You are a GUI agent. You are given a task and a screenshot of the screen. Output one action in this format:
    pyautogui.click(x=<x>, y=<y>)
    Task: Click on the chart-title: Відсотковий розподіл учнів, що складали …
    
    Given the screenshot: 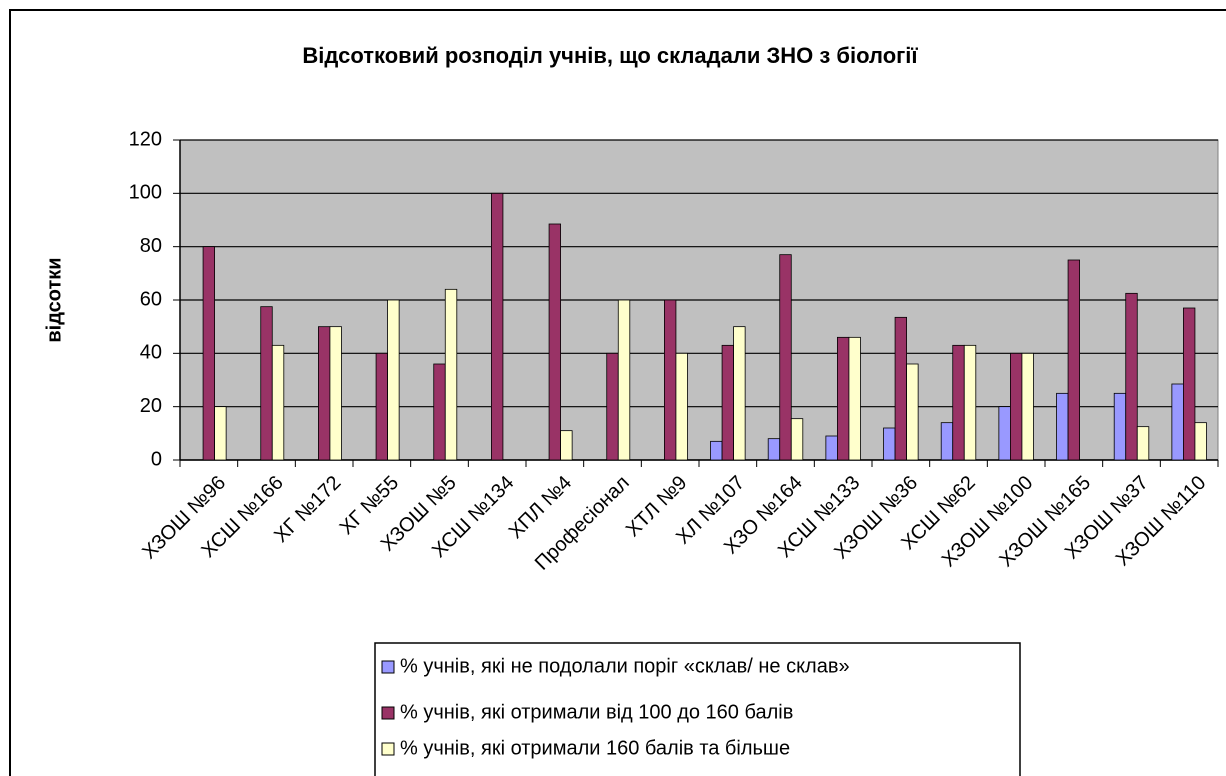 What is the action you would take?
    pyautogui.click(x=610, y=55)
    